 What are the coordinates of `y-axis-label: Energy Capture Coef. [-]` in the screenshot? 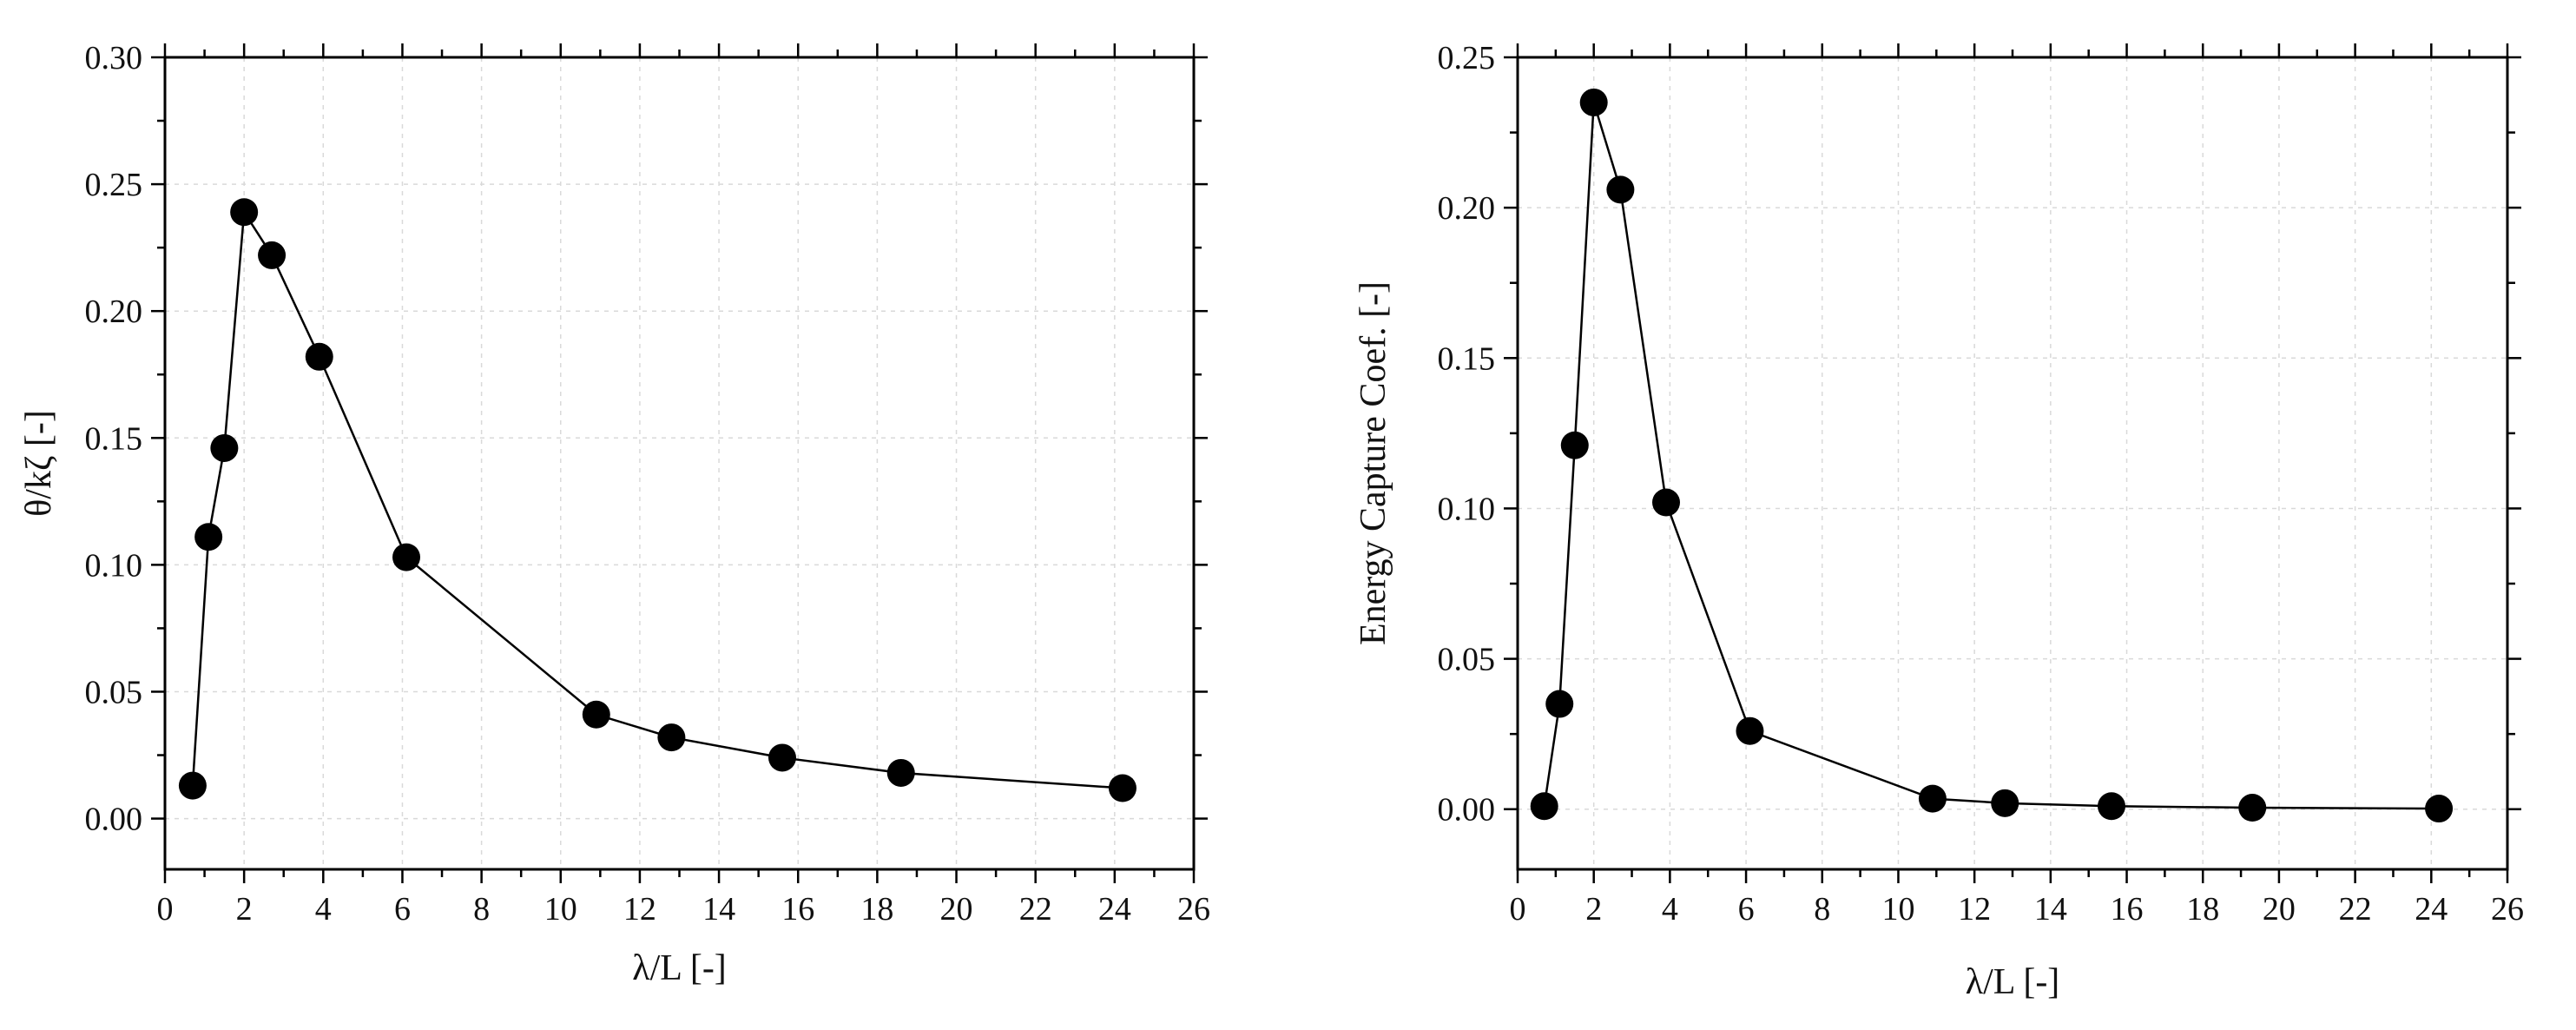 It's located at (1373, 463).